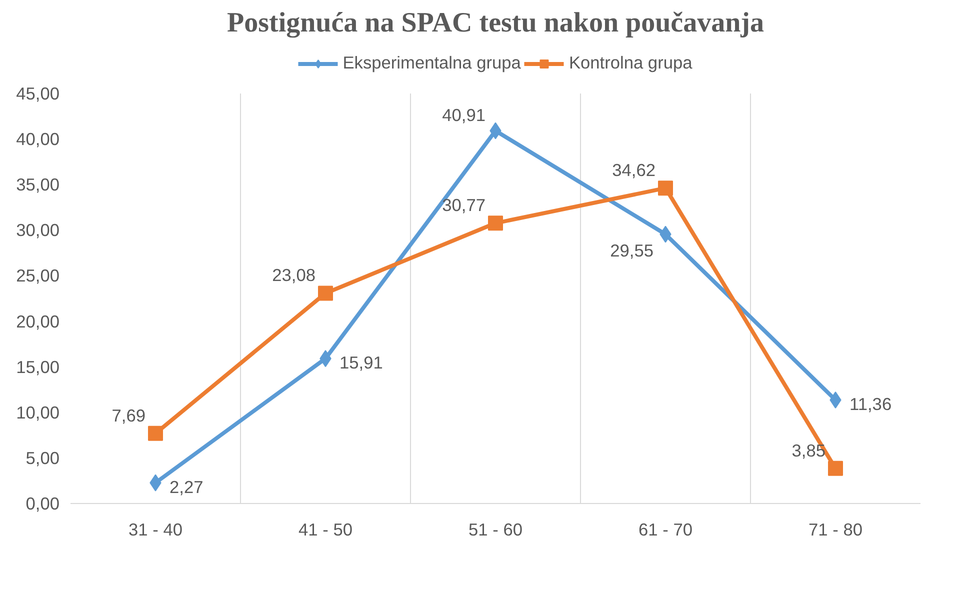  I want to click on data-label: 30,77, so click(464, 205).